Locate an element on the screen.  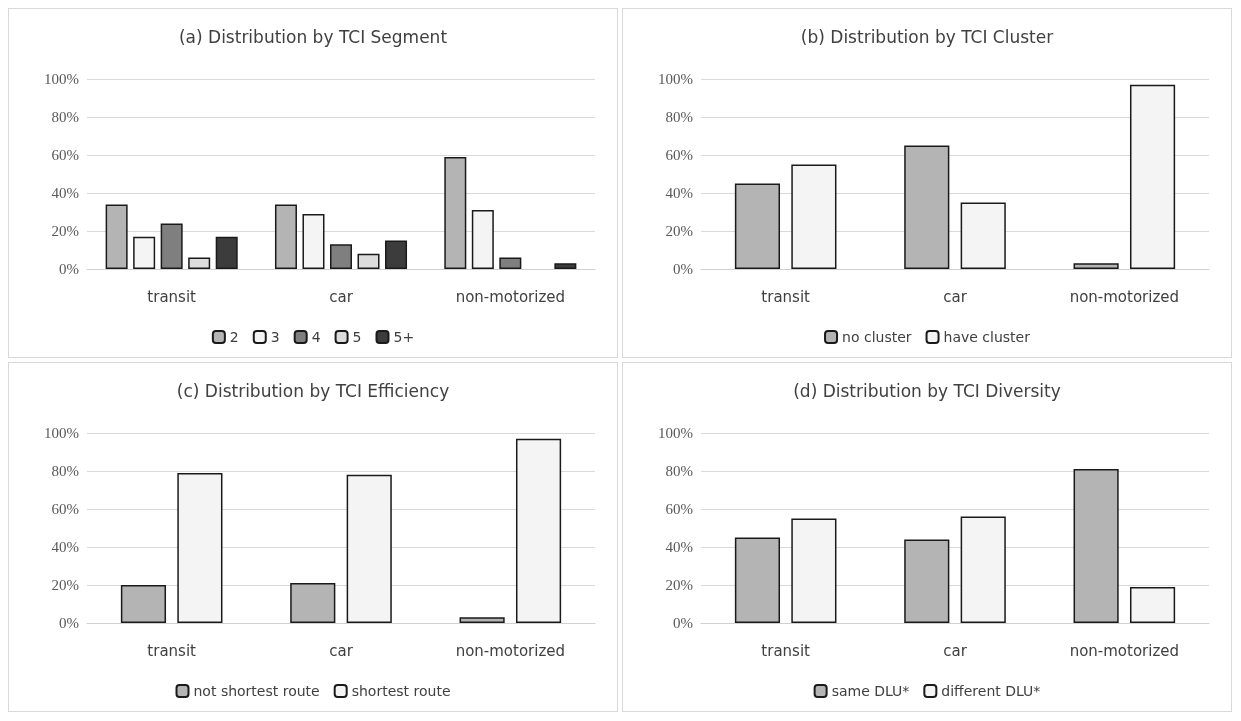
chart-title: (b) Distribution by TCI Cluster is located at coordinates (927, 36).